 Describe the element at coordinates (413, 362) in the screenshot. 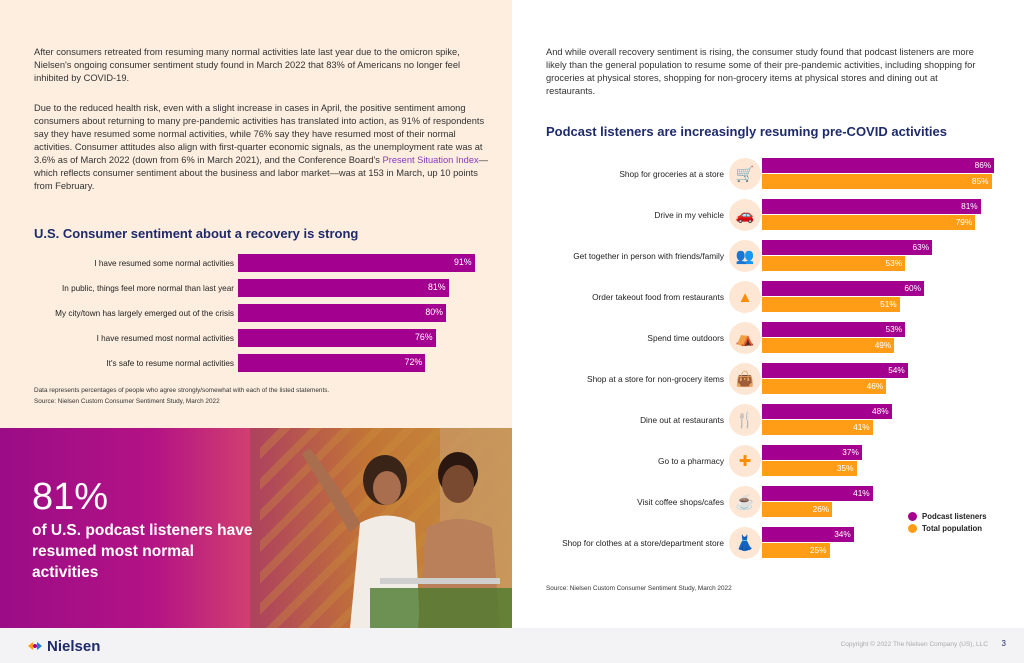

I see `sentiment-bar-value: 72%` at that location.